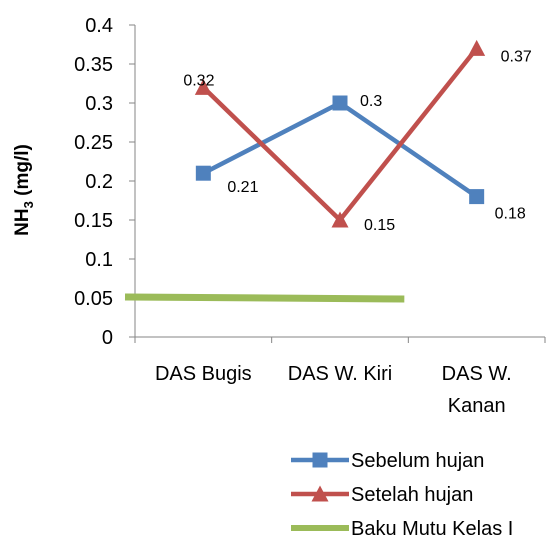 This screenshot has height=540, width=546. Describe the element at coordinates (93, 65) in the screenshot. I see `y-tick-label: 0.35` at that location.